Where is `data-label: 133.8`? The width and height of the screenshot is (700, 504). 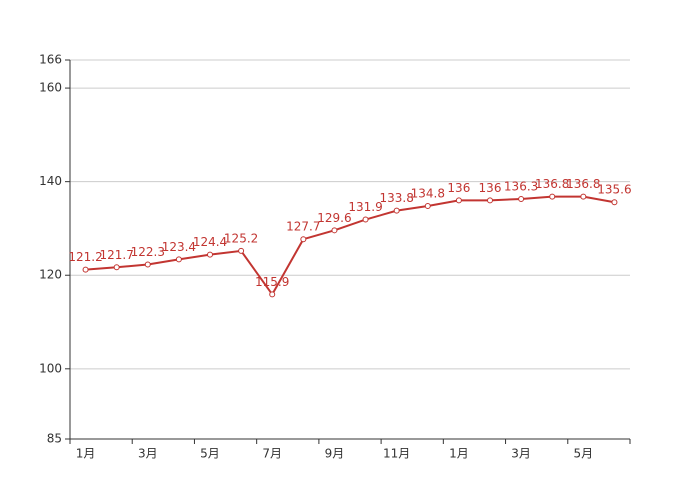 data-label: 133.8 is located at coordinates (396, 198).